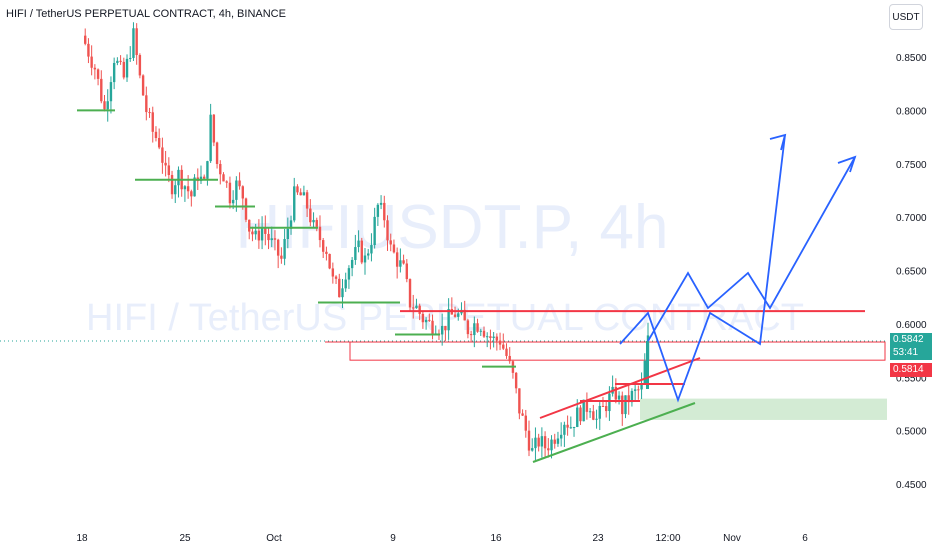 The image size is (932, 550). I want to click on x-tick-label: Nov, so click(732, 538).